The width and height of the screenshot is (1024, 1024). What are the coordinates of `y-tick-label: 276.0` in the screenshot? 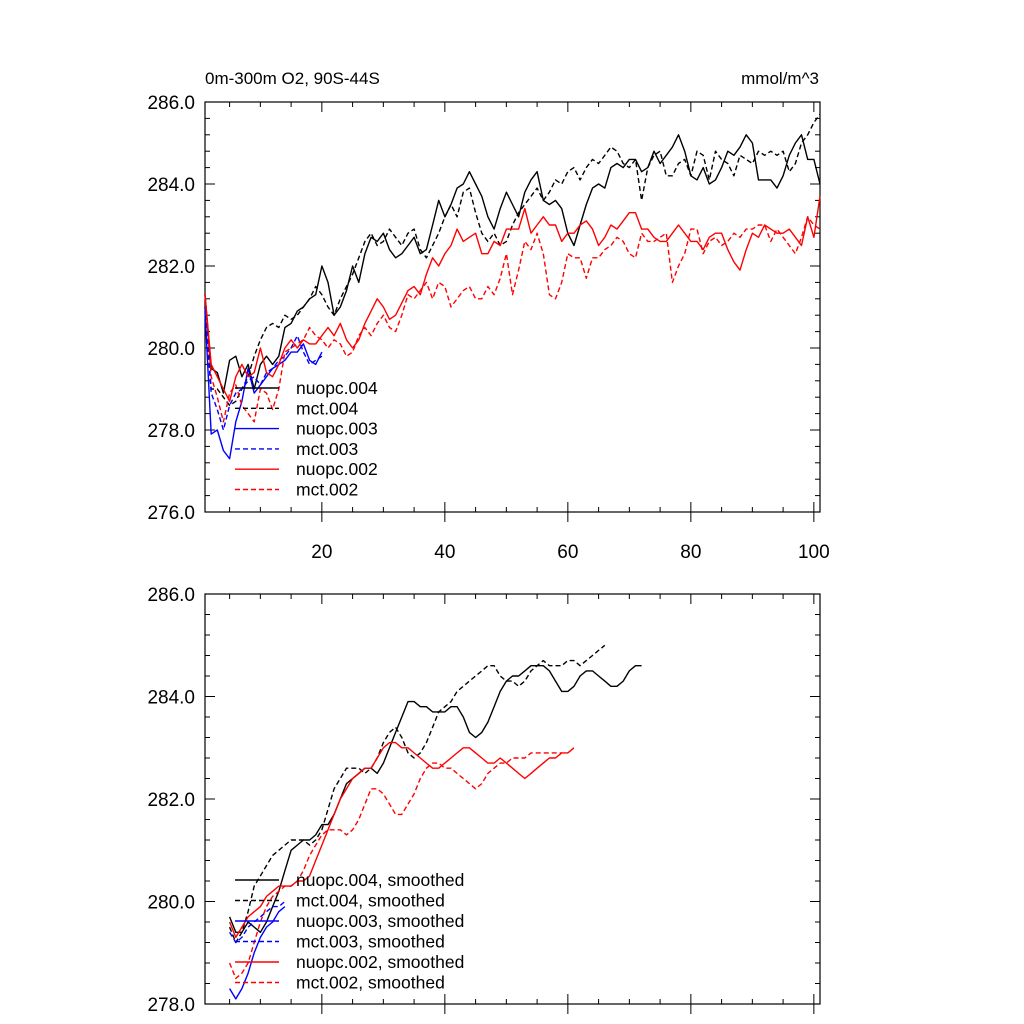 It's located at (171, 513).